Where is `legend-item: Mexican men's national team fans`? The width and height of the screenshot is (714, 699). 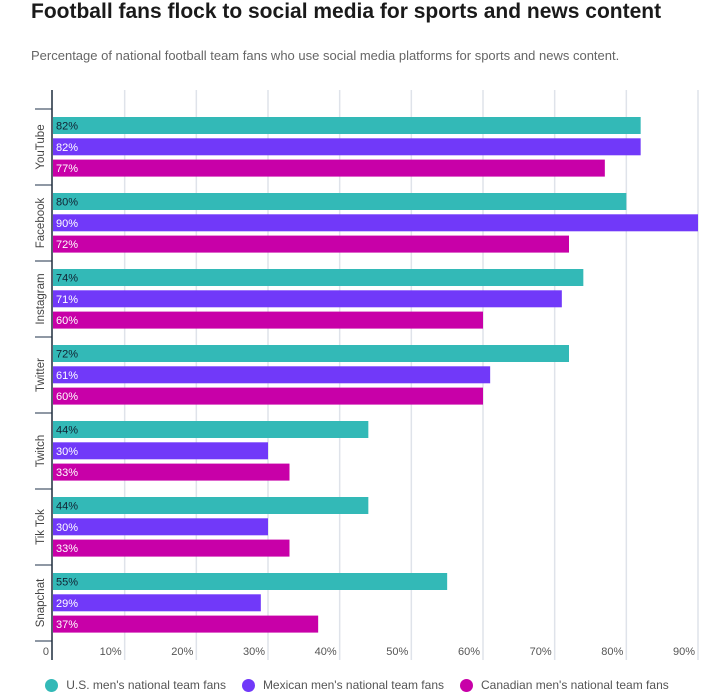
legend-item: Mexican men's national team fans is located at coordinates (342, 685).